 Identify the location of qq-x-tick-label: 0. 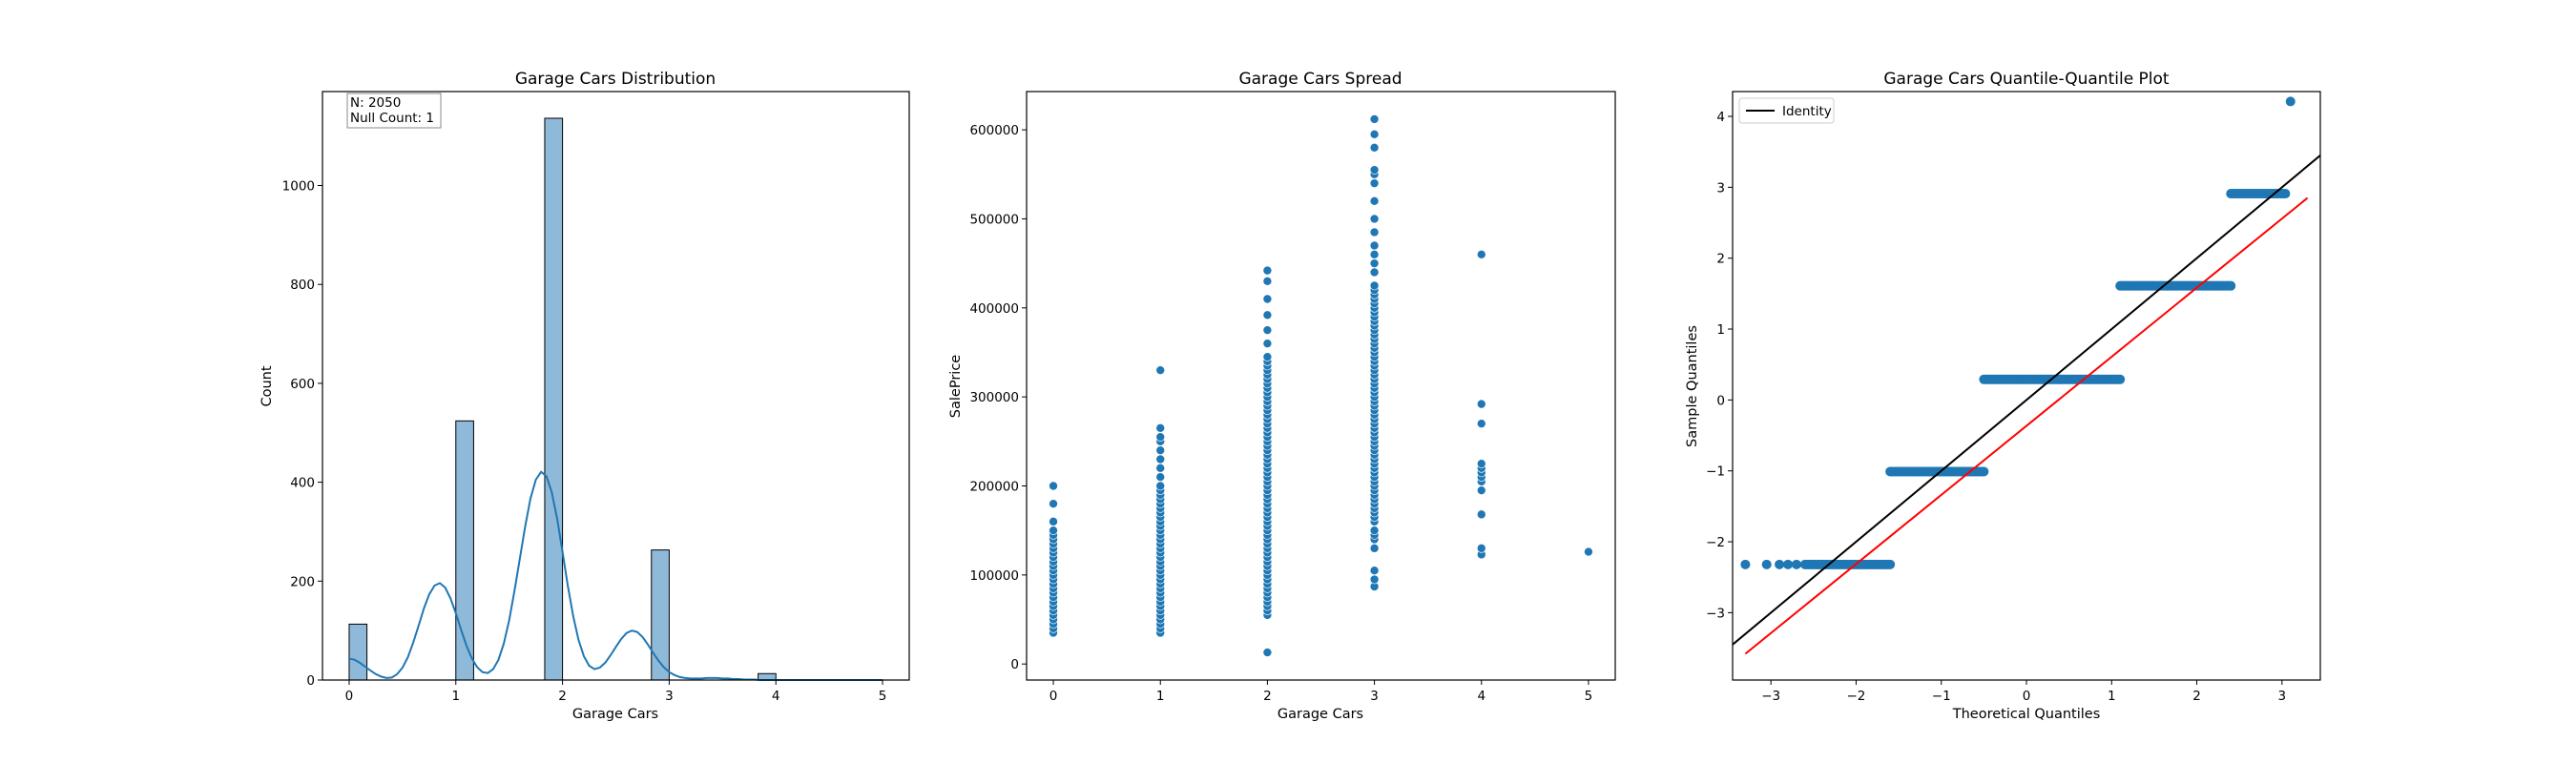
(2027, 696).